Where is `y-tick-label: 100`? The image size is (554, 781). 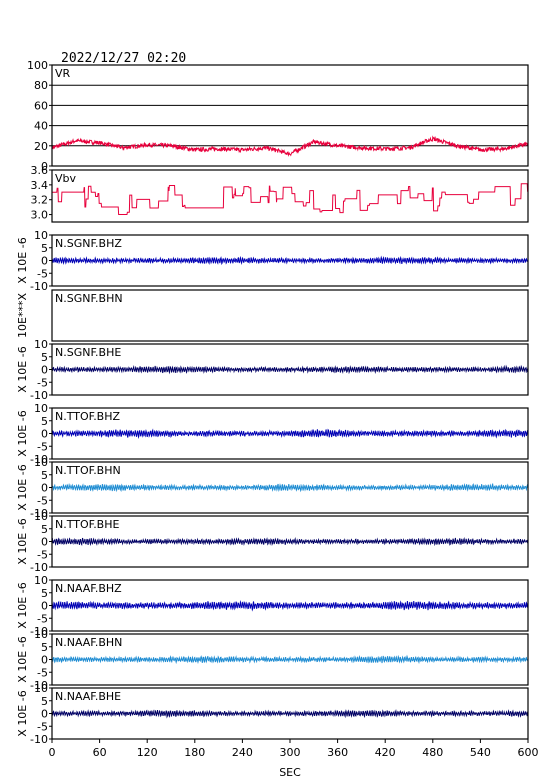
y-tick-label: 100 is located at coordinates (37, 65).